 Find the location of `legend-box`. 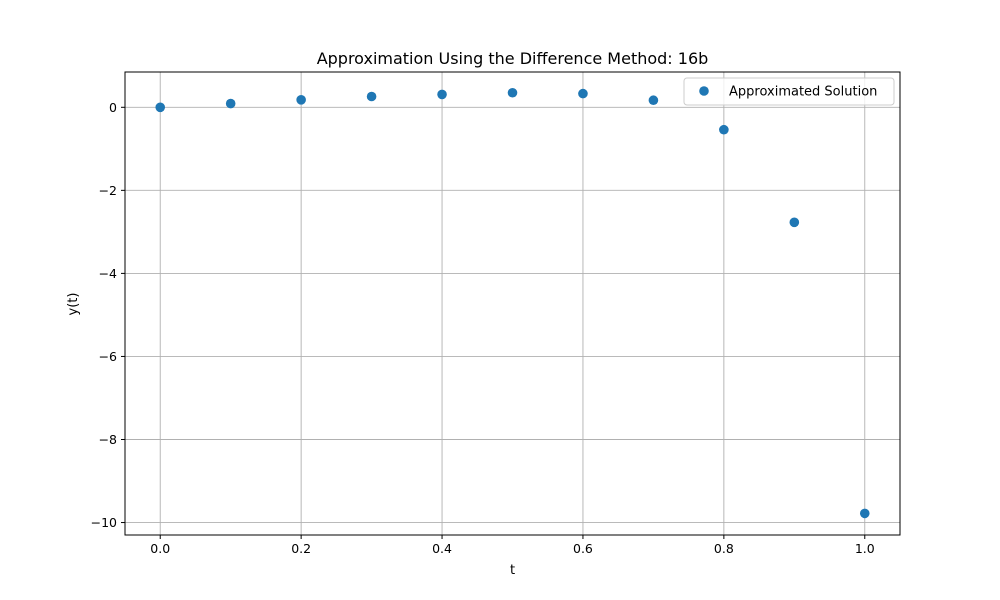

legend-box is located at coordinates (789, 91).